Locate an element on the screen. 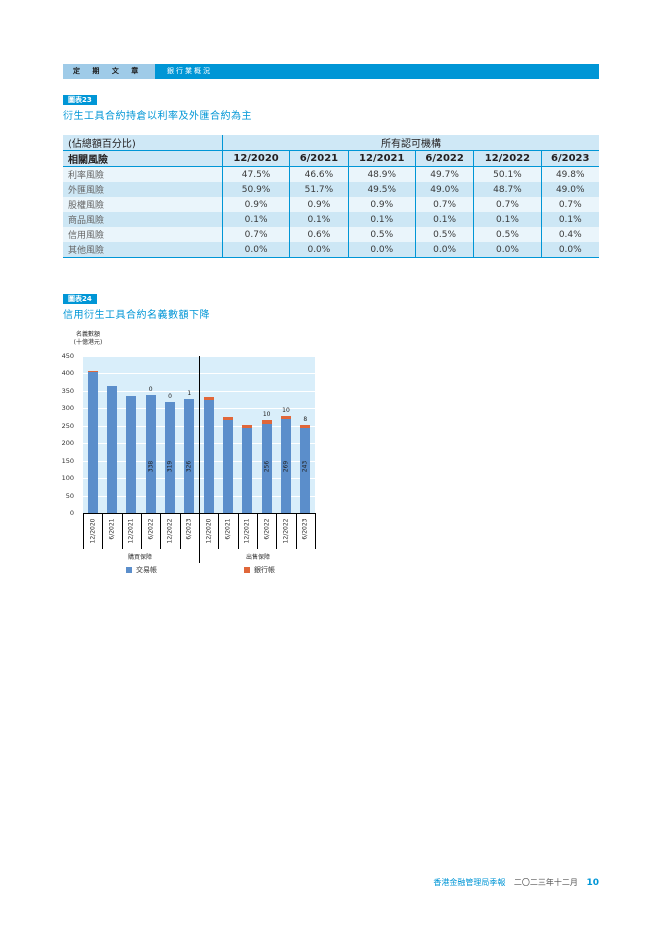 This screenshot has width=662, height=936. table-cell: 50.1% is located at coordinates (507, 174).